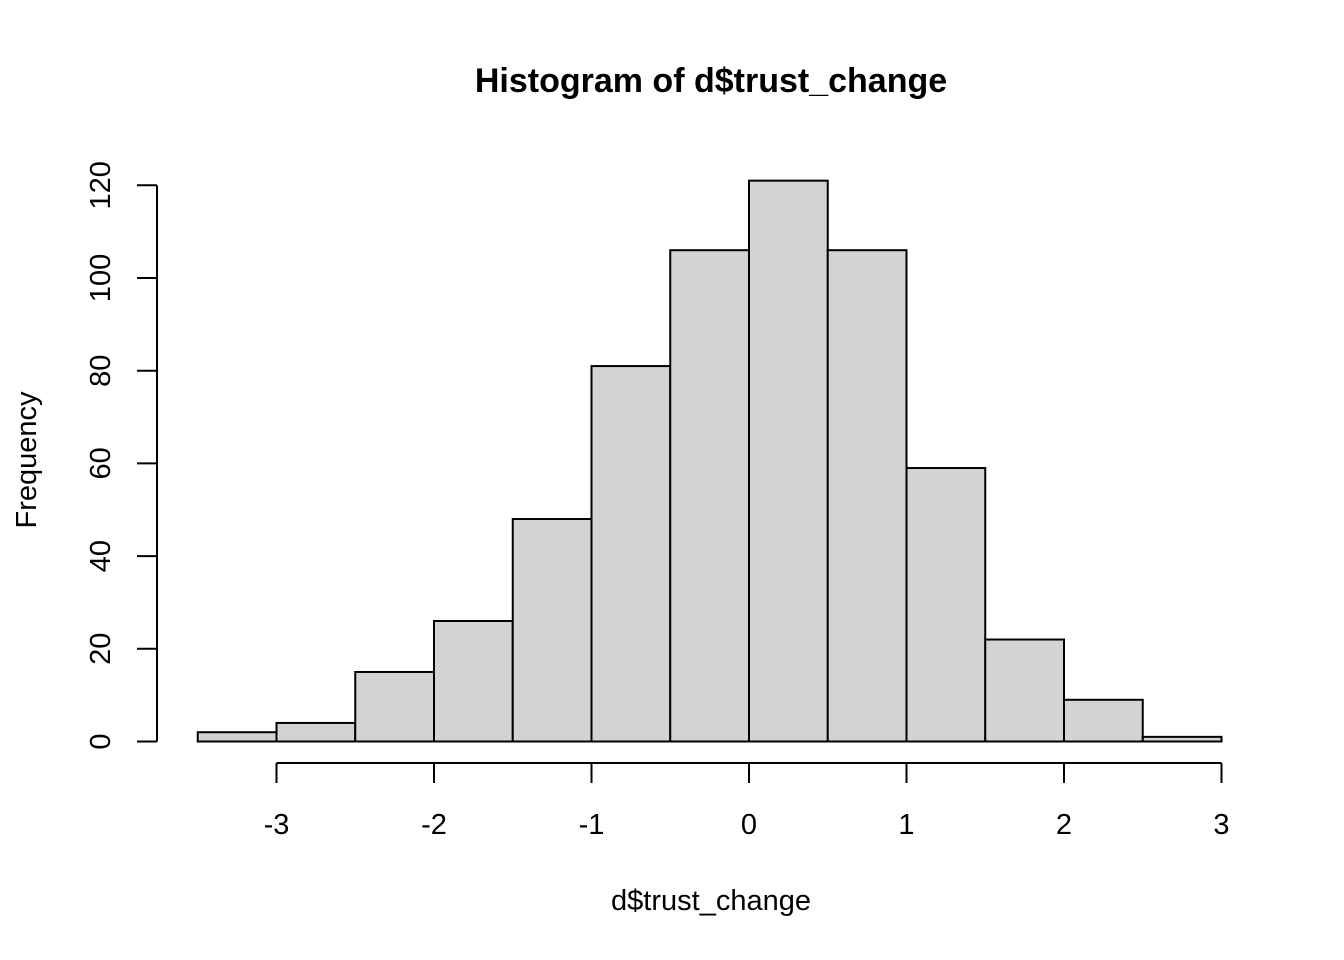 The width and height of the screenshot is (1344, 960). I want to click on x-axis: -3 -2 -1 0 1 2 3, so click(747, 801).